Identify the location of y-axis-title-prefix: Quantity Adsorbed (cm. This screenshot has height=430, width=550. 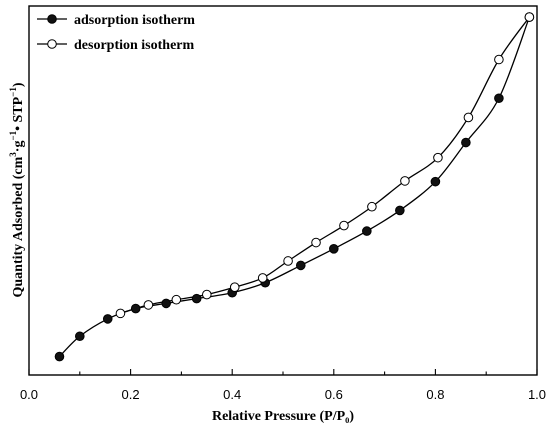
(18, 226).